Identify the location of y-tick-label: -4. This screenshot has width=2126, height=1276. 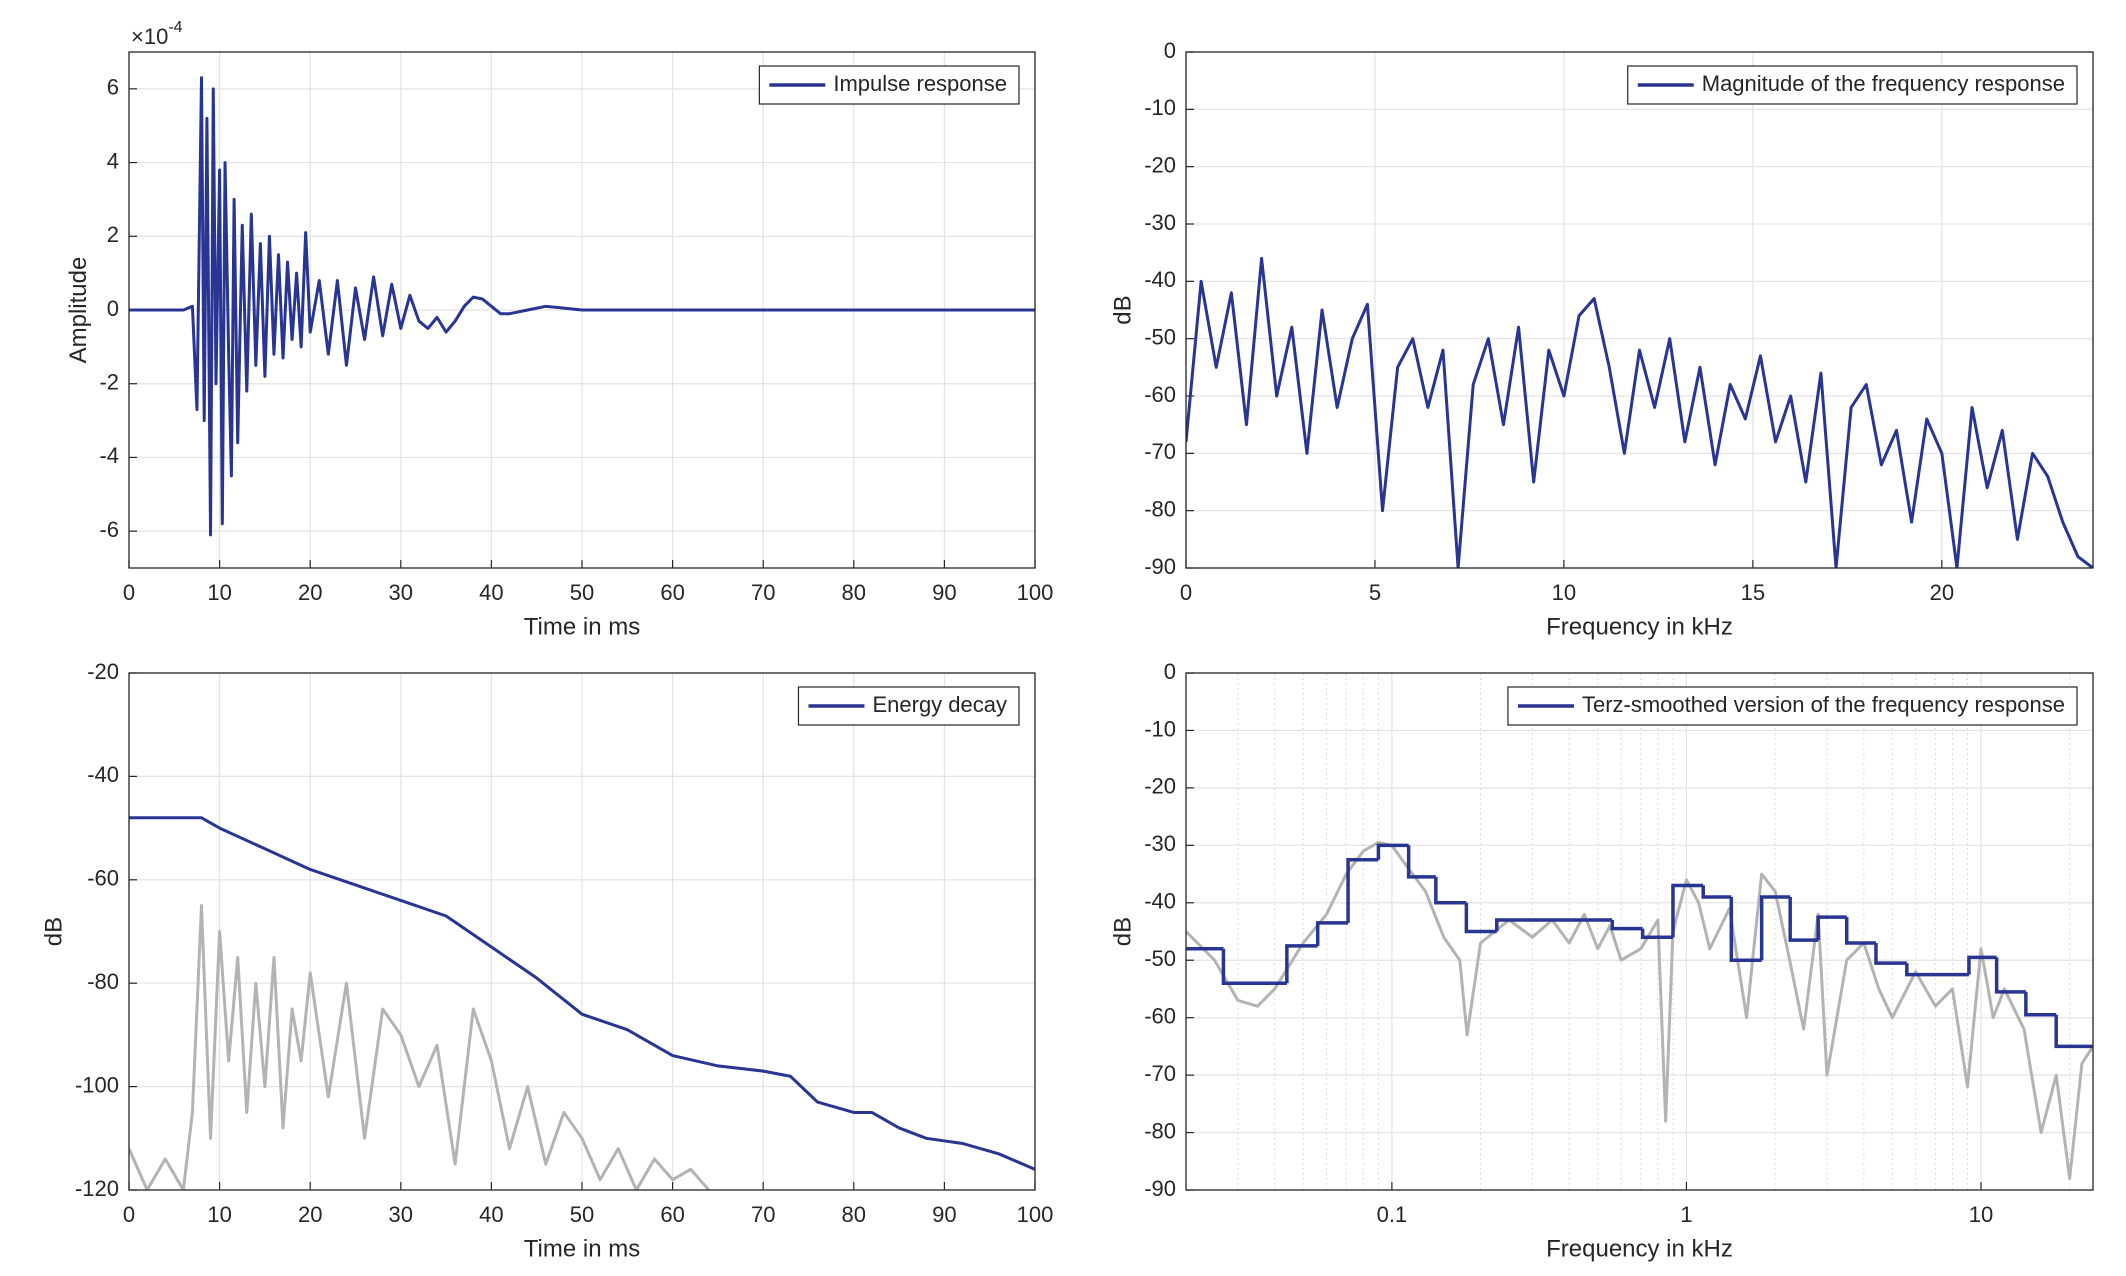
(109, 455).